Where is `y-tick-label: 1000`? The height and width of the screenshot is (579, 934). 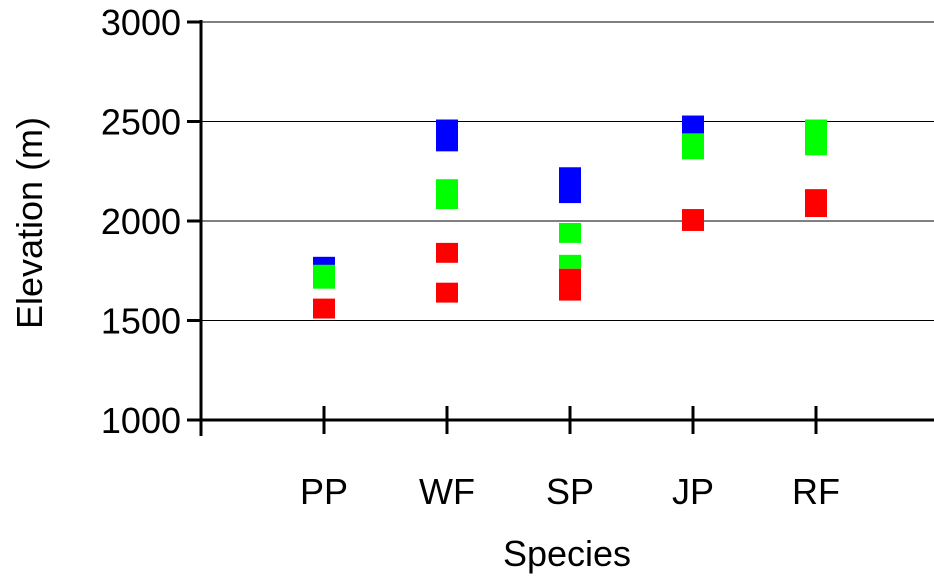 y-tick-label: 1000 is located at coordinates (141, 420).